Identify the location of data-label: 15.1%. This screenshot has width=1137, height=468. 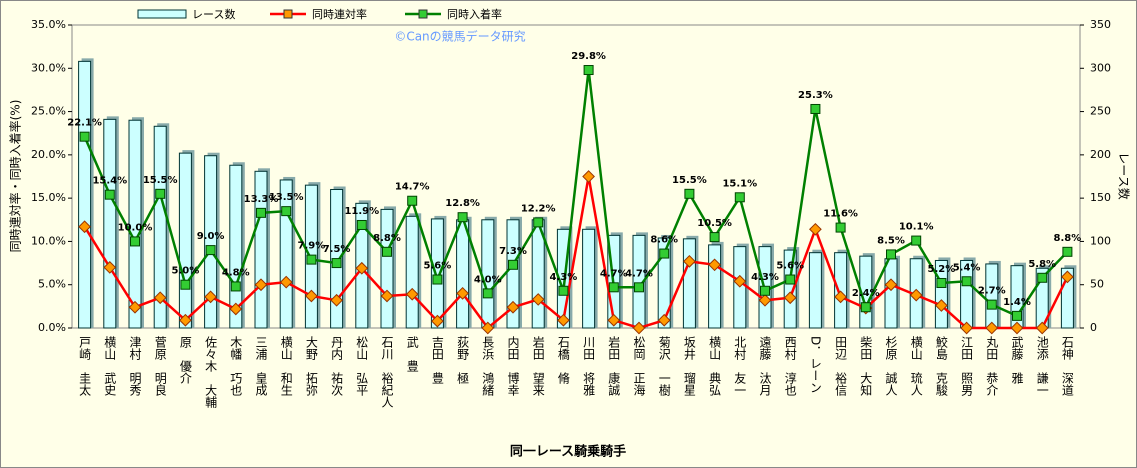
(739, 183).